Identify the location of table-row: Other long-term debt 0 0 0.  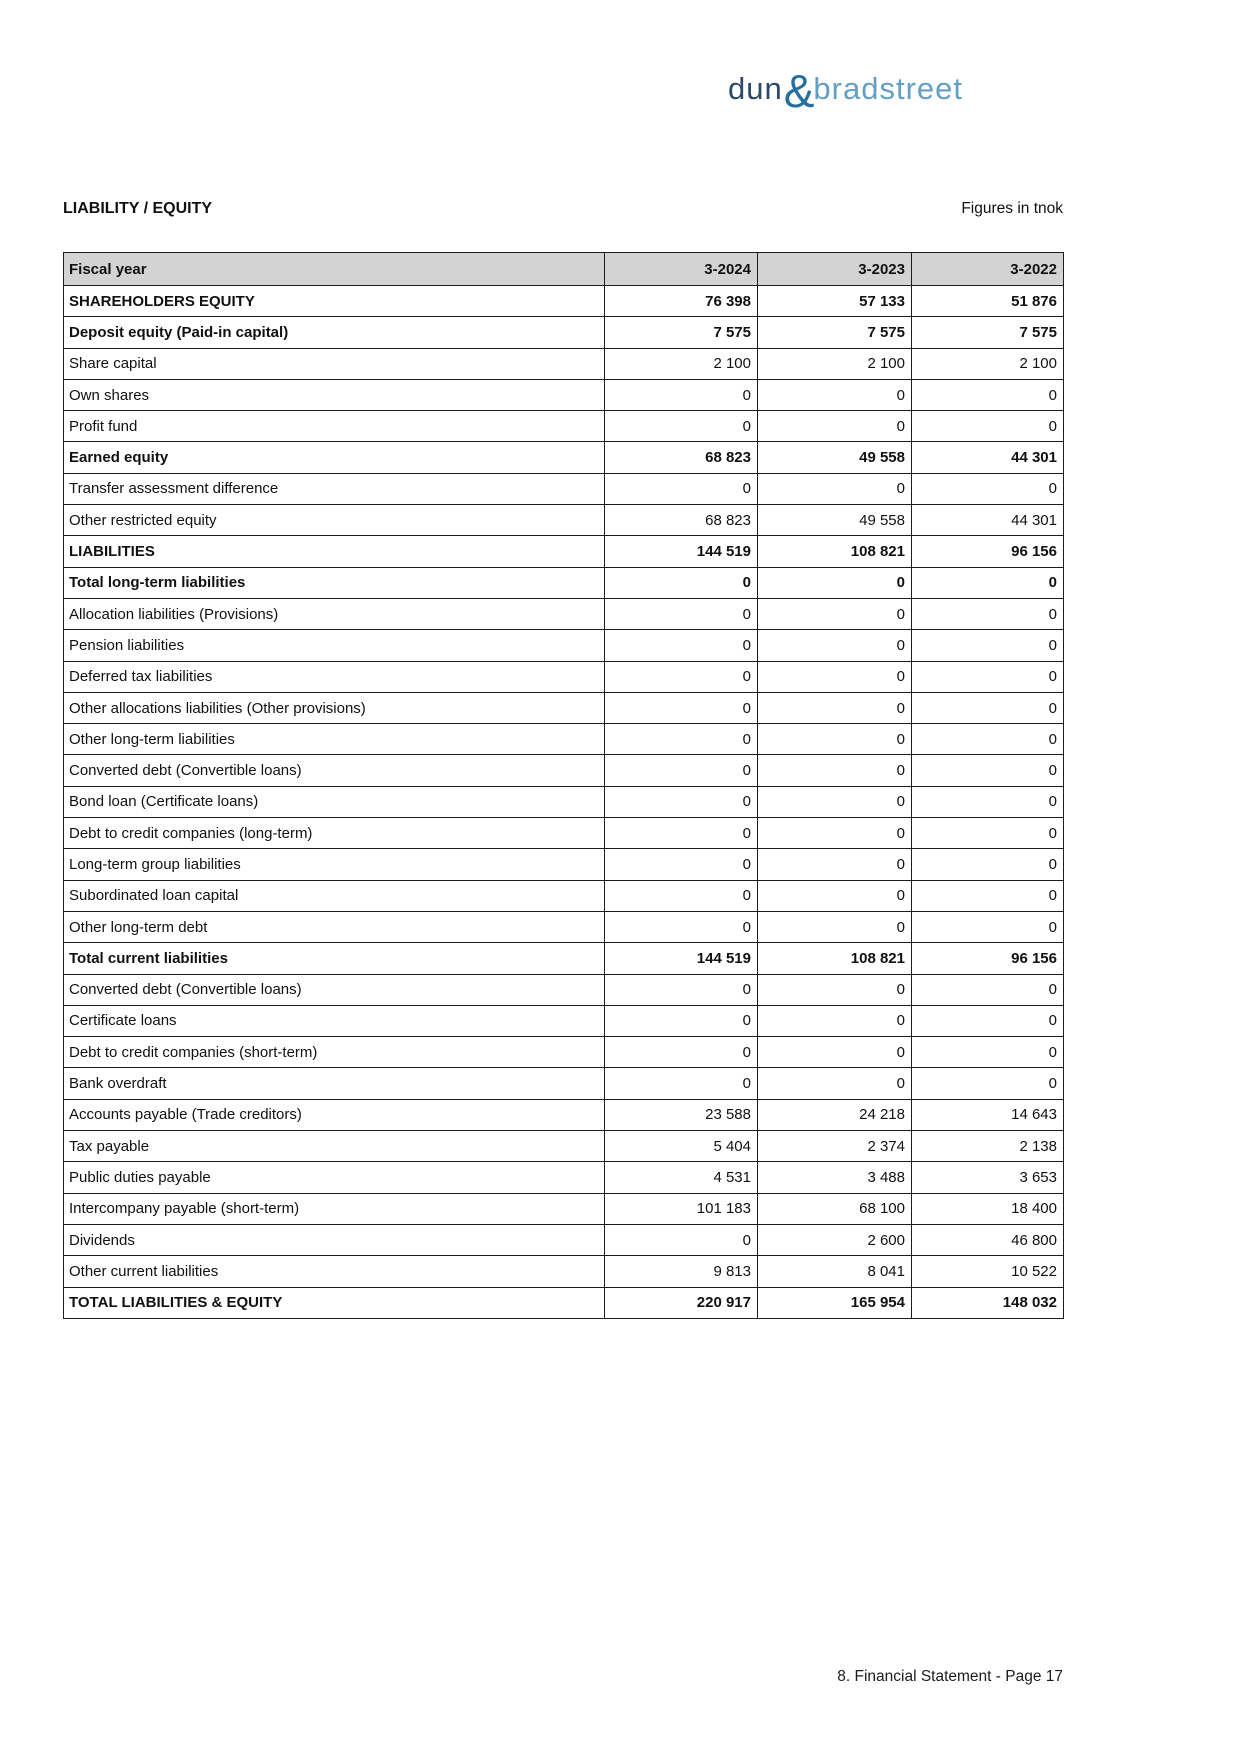
(563, 927).